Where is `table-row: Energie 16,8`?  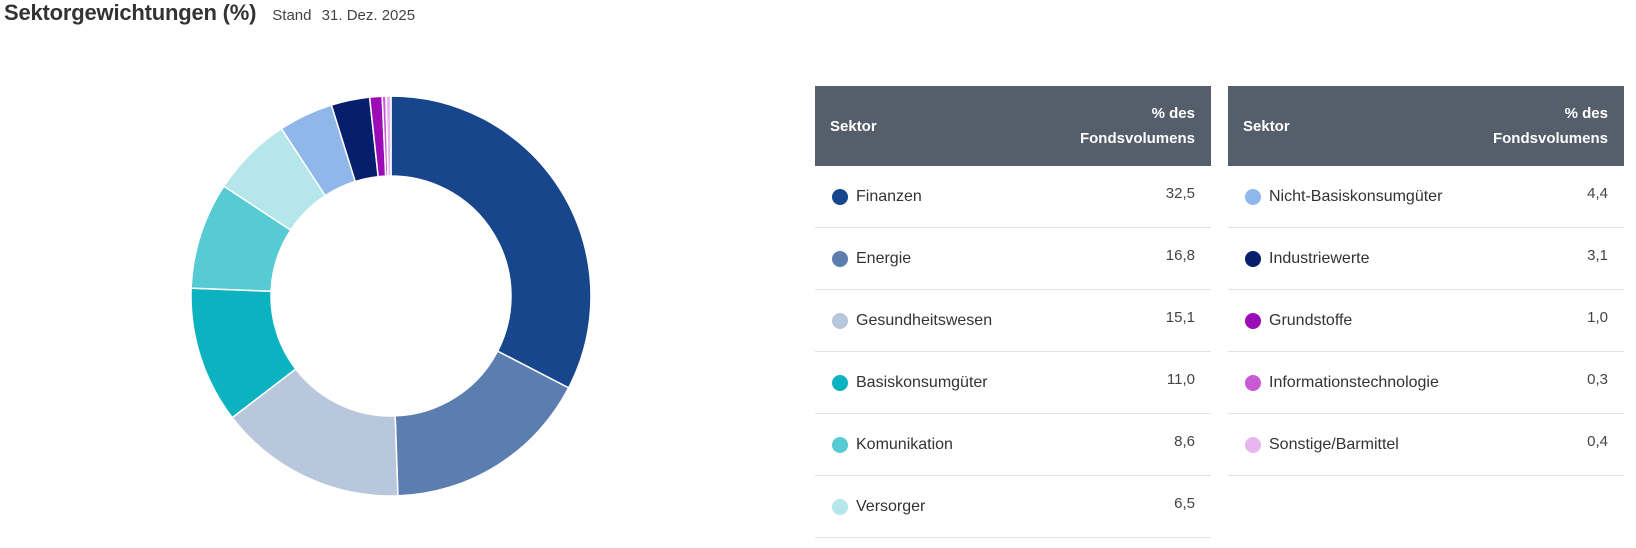 table-row: Energie 16,8 is located at coordinates (1013, 259).